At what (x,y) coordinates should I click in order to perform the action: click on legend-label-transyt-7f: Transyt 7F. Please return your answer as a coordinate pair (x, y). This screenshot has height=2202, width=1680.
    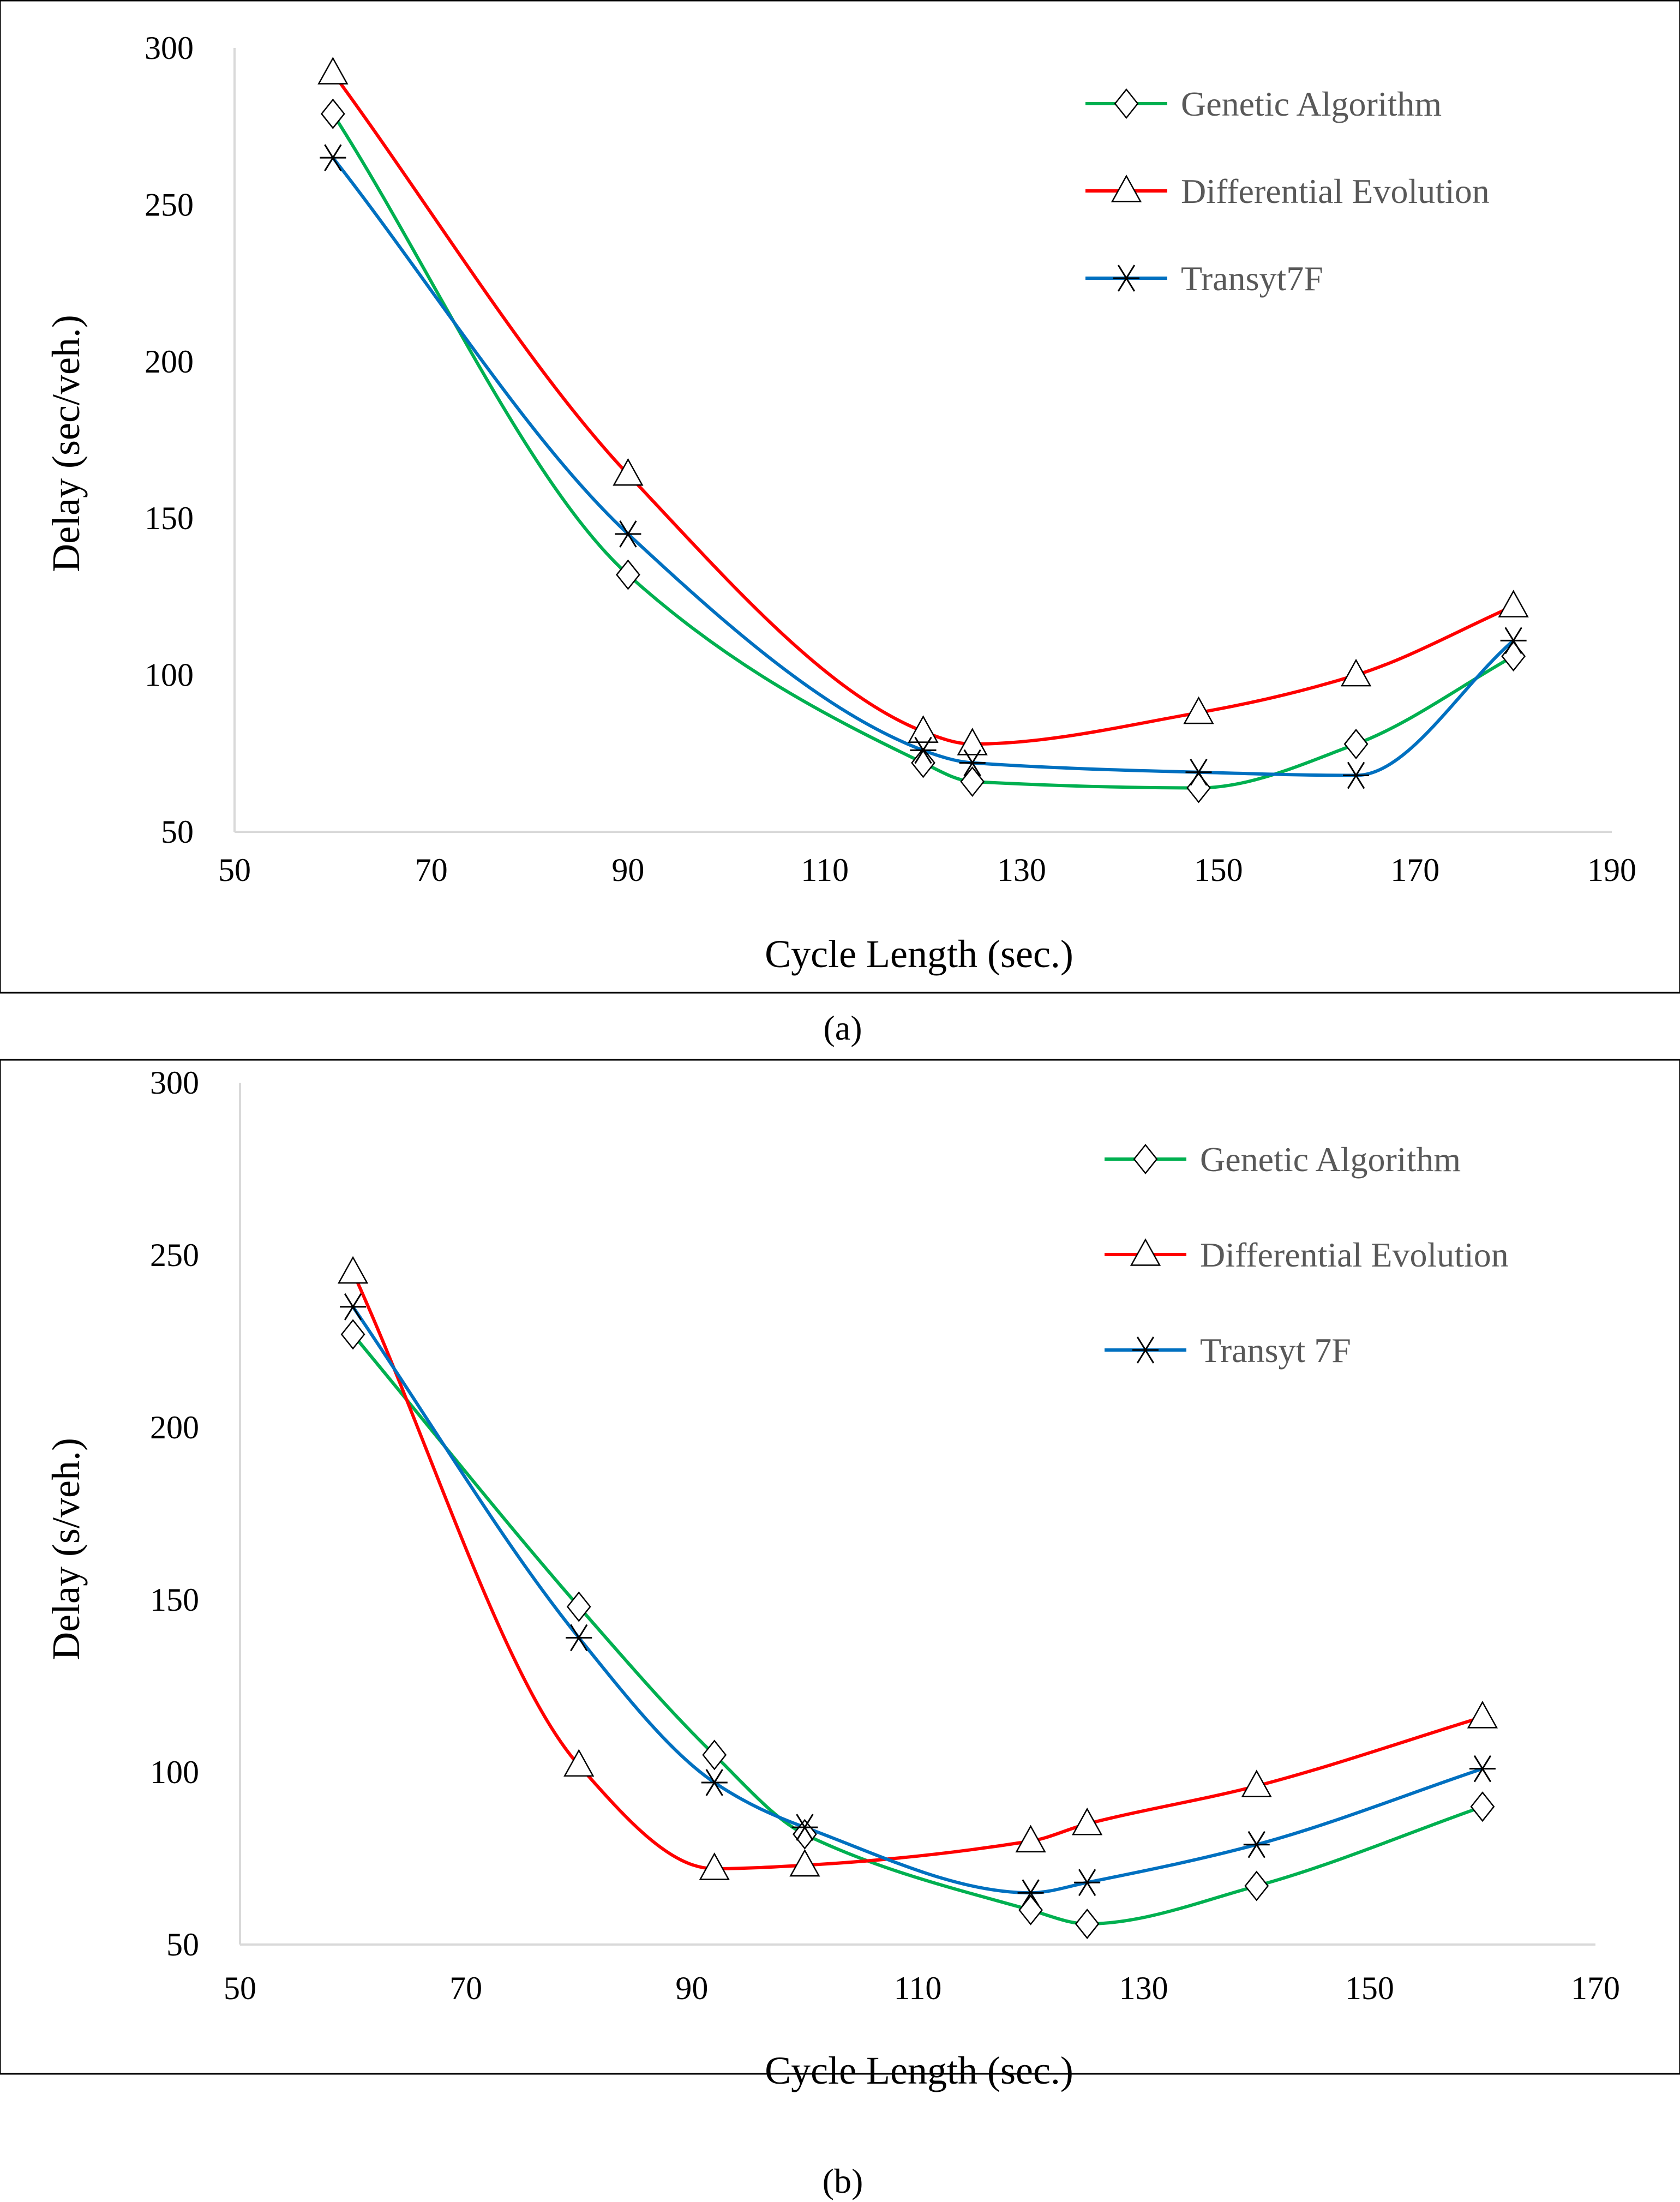
    Looking at the image, I should click on (1275, 1350).